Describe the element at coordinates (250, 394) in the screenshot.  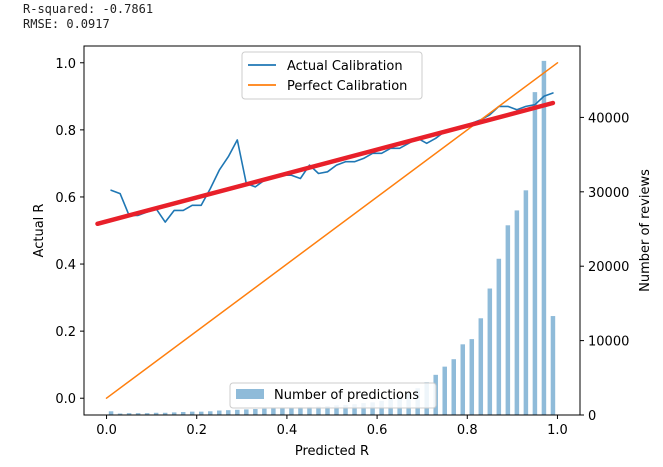
I see `legend-swatch` at that location.